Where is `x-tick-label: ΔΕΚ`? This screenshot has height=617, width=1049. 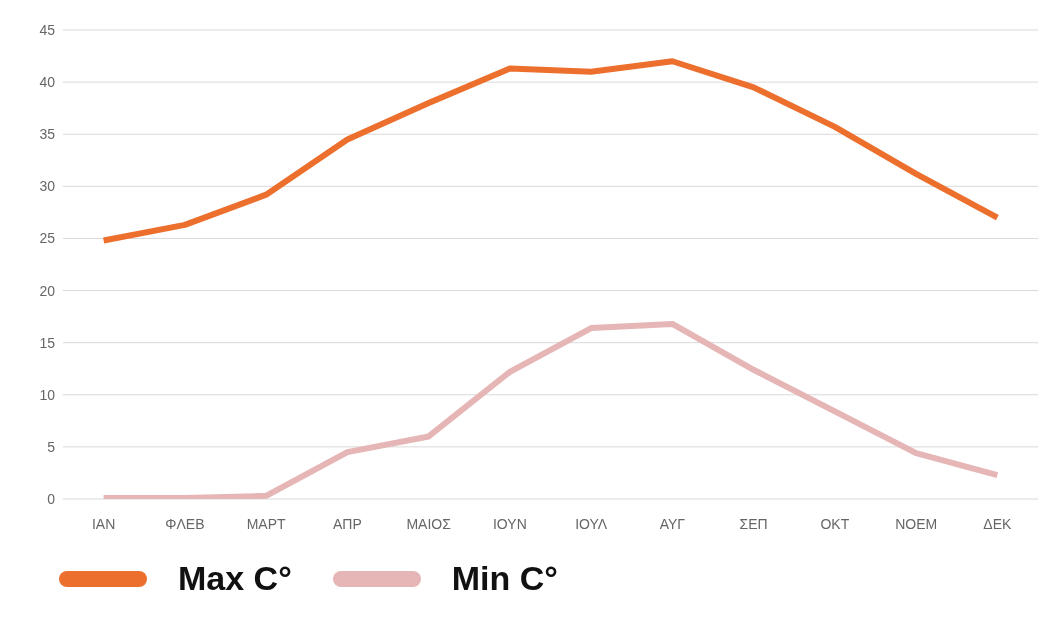
x-tick-label: ΔΕΚ is located at coordinates (998, 523).